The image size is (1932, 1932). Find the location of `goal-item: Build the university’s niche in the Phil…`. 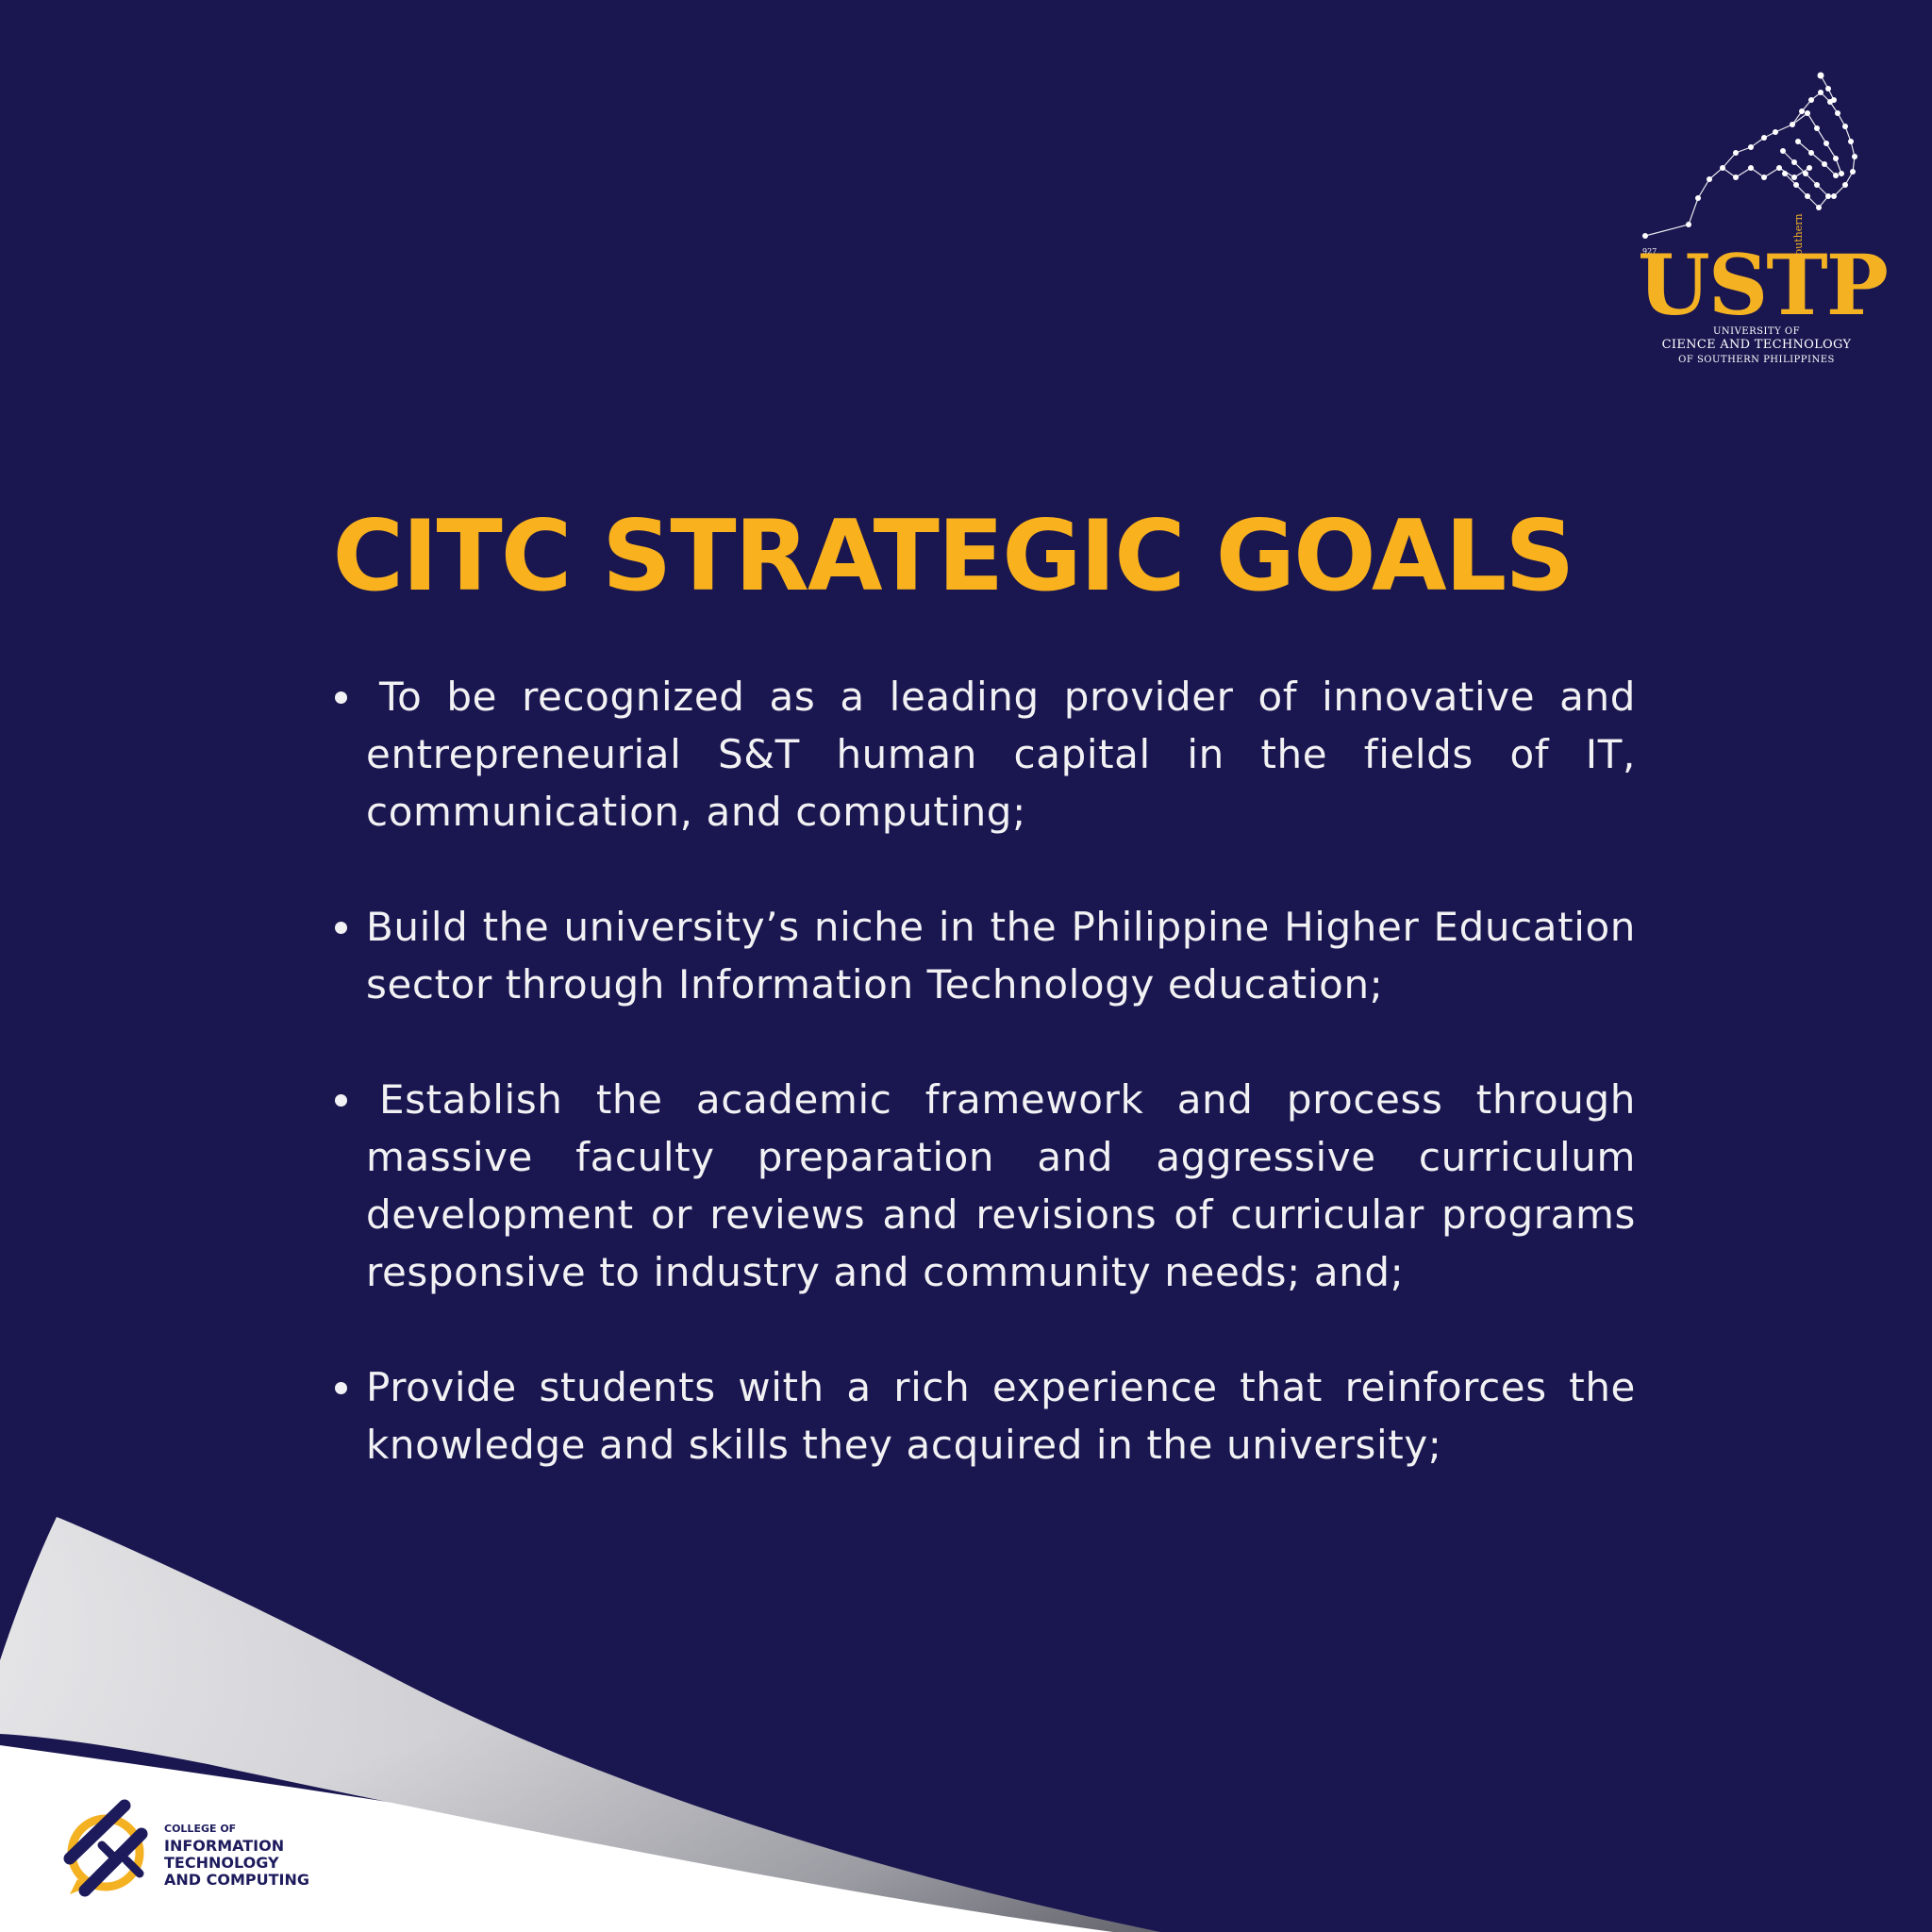

goal-item: Build the university’s niche in the Phil… is located at coordinates (986, 956).